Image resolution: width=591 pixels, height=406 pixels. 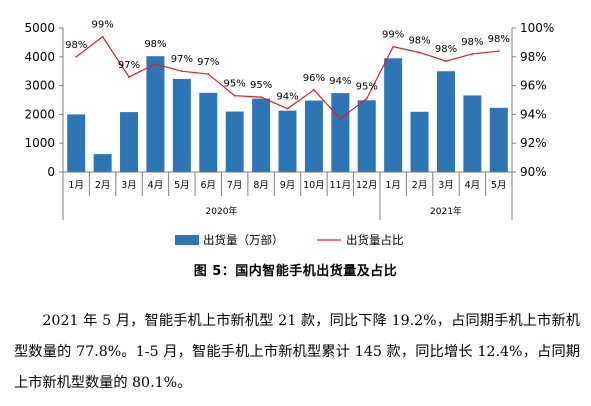 What do you see at coordinates (208, 185) in the screenshot?
I see `x-tick-label: 6月` at bounding box center [208, 185].